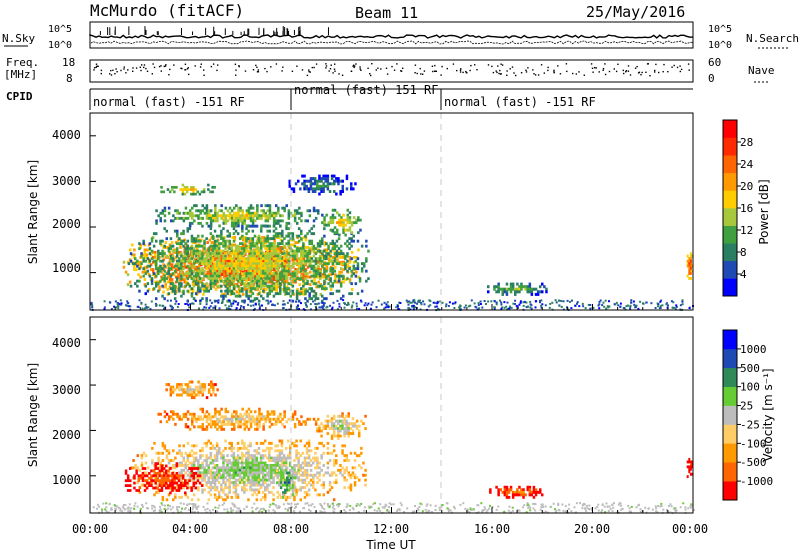  Describe the element at coordinates (66, 135) in the screenshot. I see `power-ytick-label: 4000` at that location.